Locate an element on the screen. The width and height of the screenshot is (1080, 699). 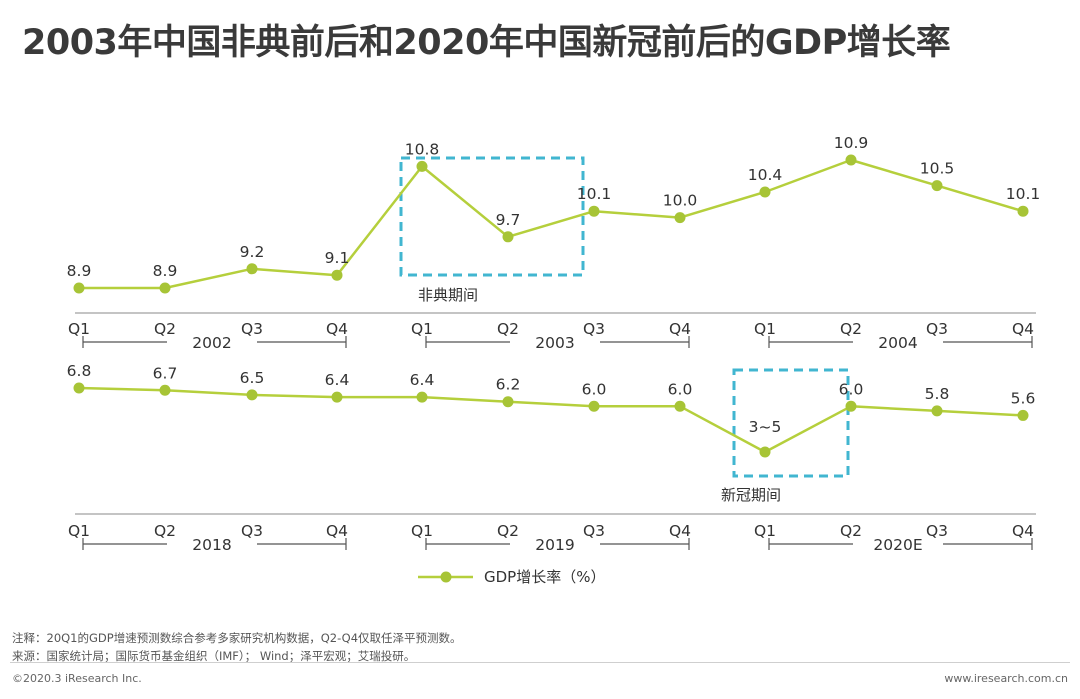
year-label: 2019 is located at coordinates (554, 545).